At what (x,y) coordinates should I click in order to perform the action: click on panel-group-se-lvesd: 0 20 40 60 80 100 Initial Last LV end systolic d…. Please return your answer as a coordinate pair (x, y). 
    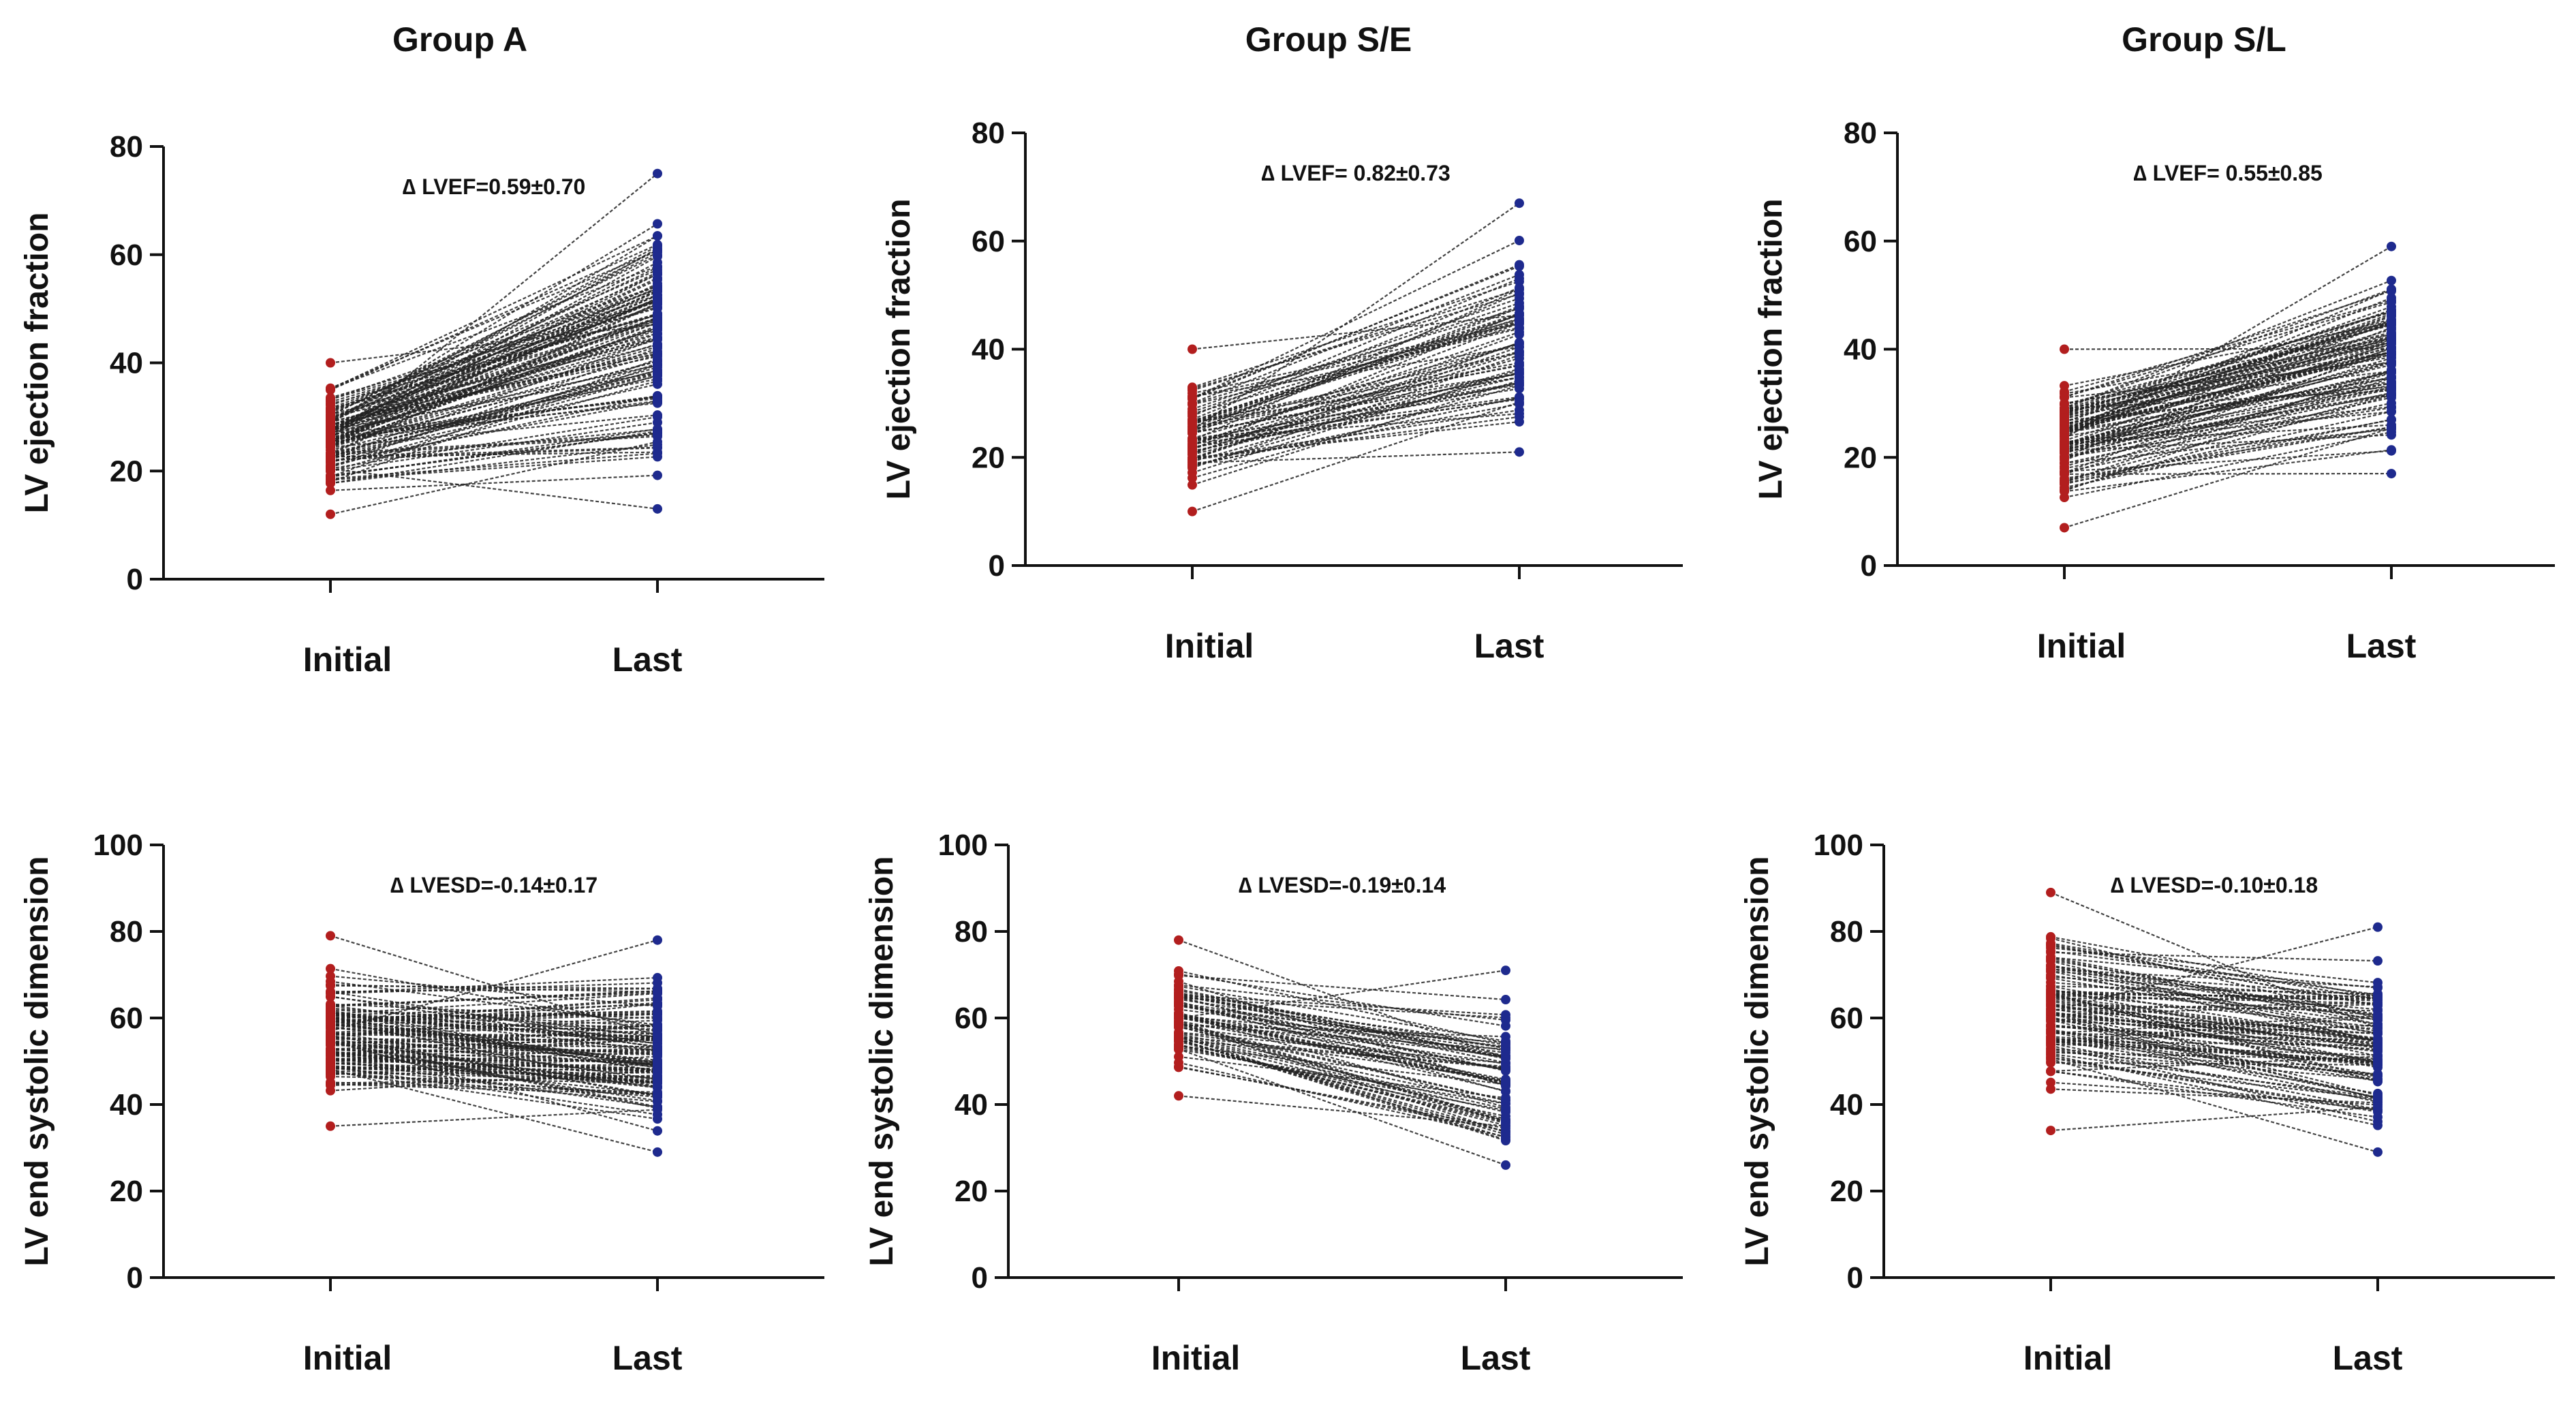
    Looking at the image, I should click on (1273, 1103).